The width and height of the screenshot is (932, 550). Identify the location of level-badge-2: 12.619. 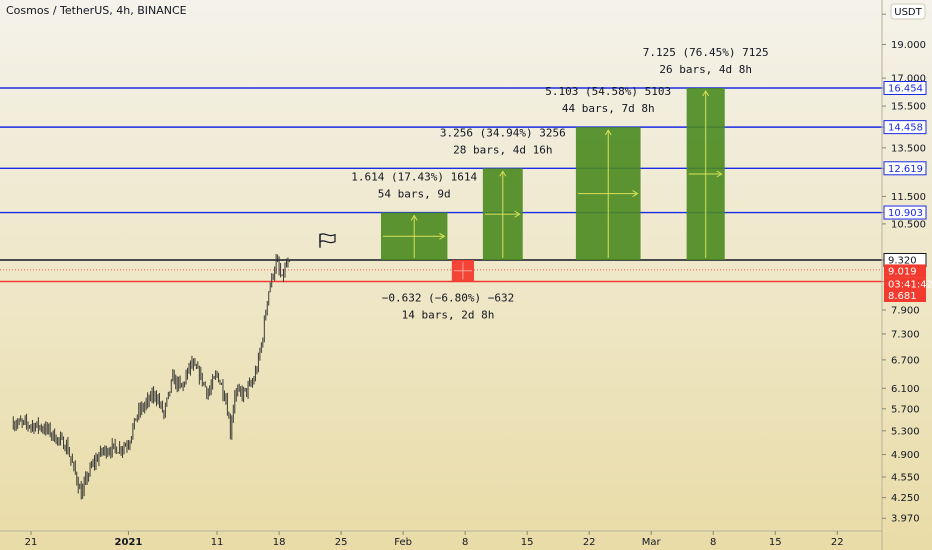
(905, 168).